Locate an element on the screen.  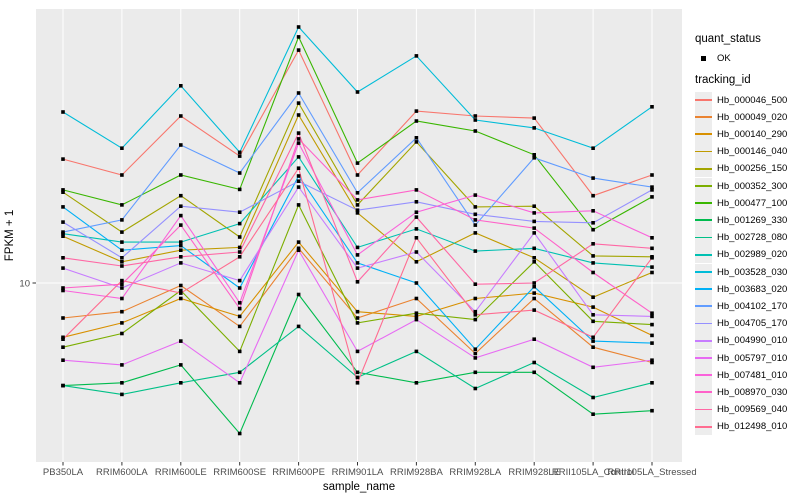
legend-item: Hb_000256_150 is located at coordinates (741, 169).